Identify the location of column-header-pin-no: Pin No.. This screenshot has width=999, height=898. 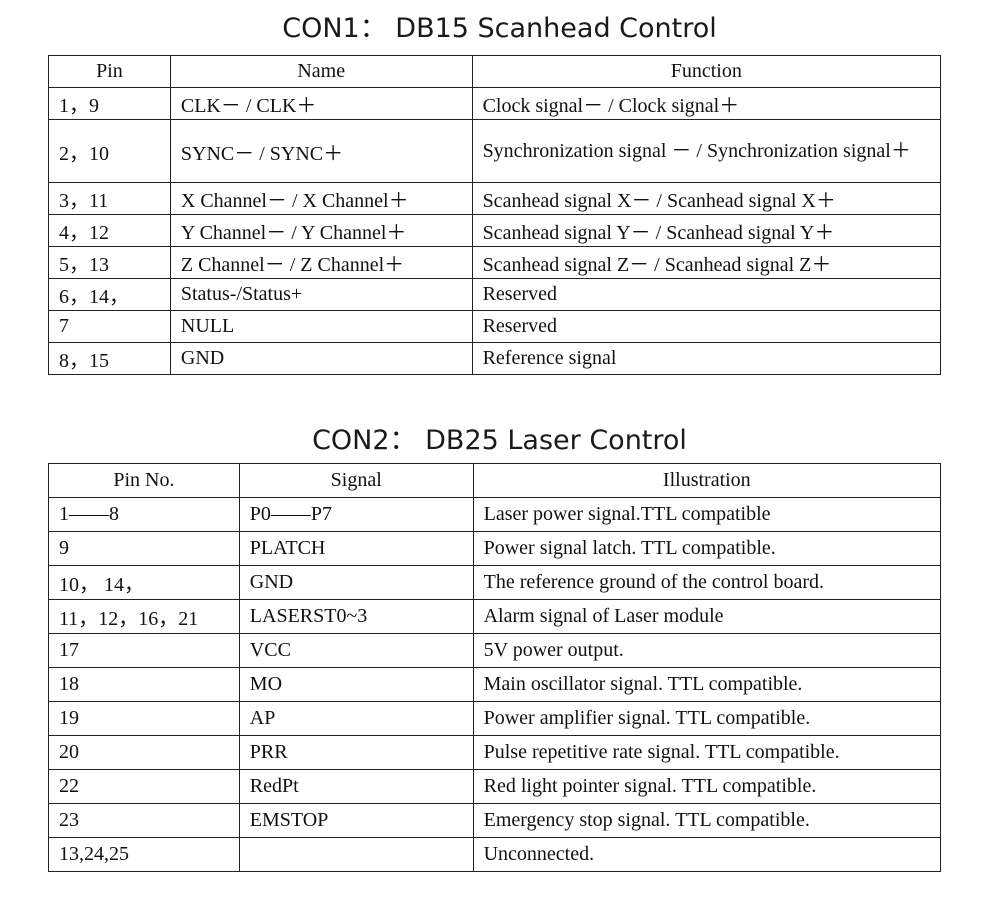
(144, 480).